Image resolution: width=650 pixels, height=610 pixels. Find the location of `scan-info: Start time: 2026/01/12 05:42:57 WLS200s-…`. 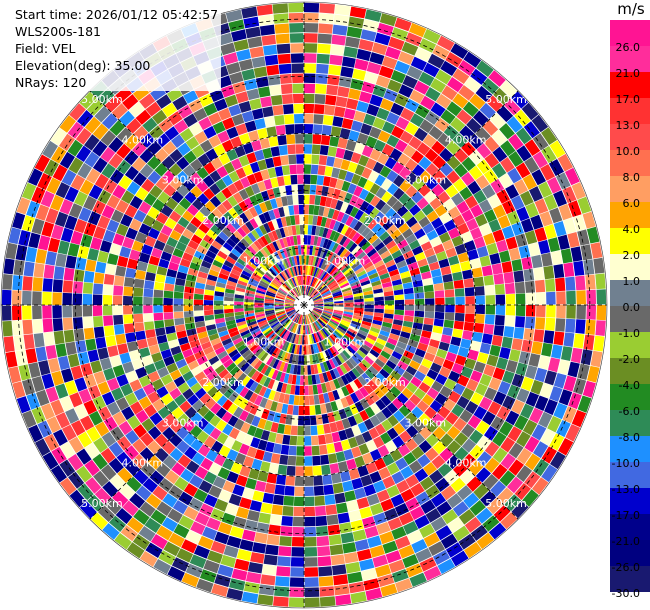

scan-info: Start time: 2026/01/12 05:42:57 WLS200s-… is located at coordinates (117, 48).